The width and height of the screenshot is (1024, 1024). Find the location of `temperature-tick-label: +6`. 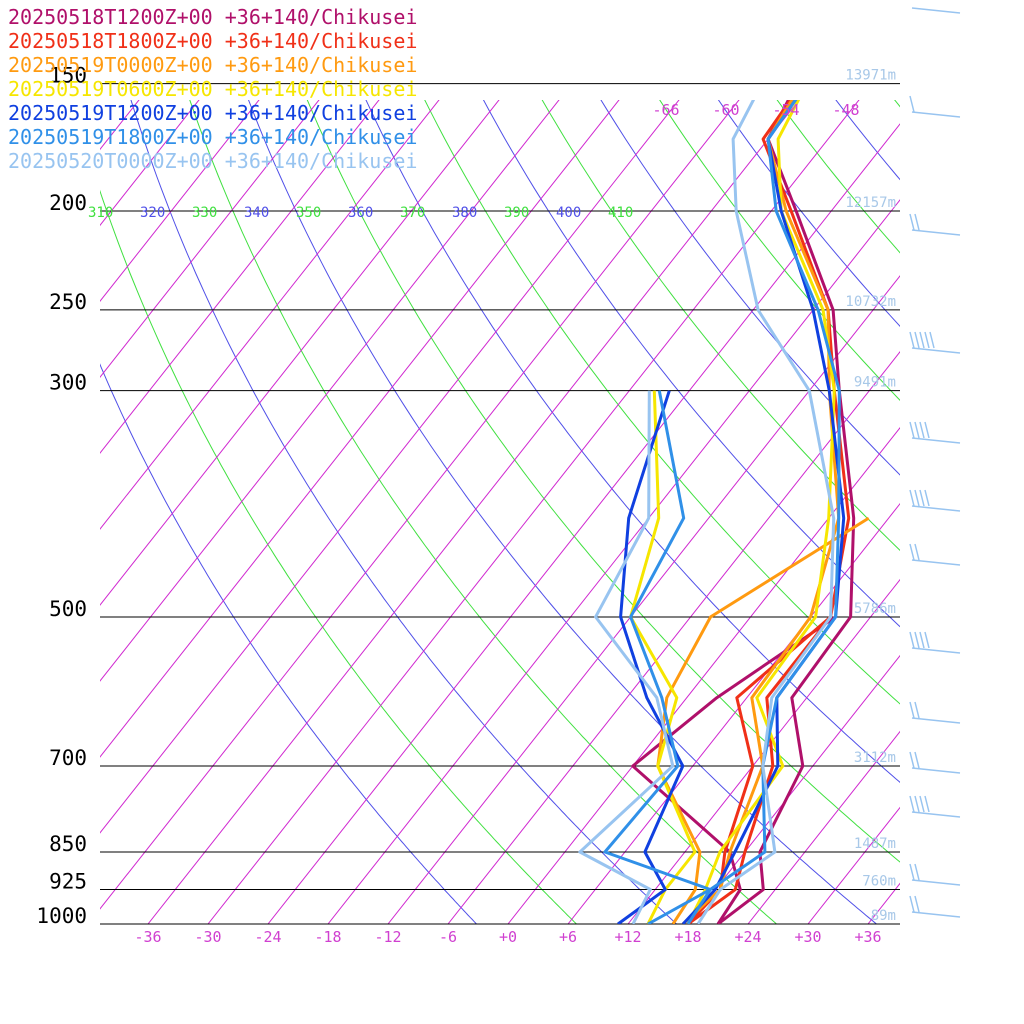

temperature-tick-label: +6 is located at coordinates (568, 937).